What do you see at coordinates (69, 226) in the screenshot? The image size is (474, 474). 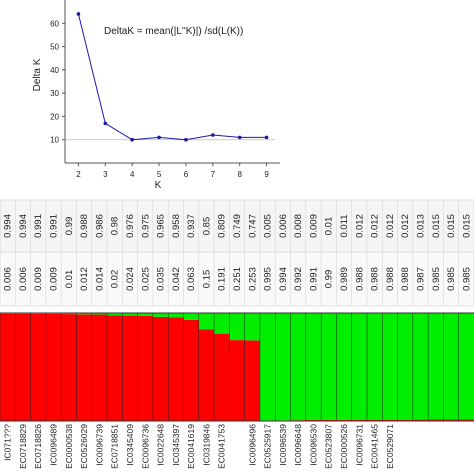 I see `table-cell-value: 0.99` at bounding box center [69, 226].